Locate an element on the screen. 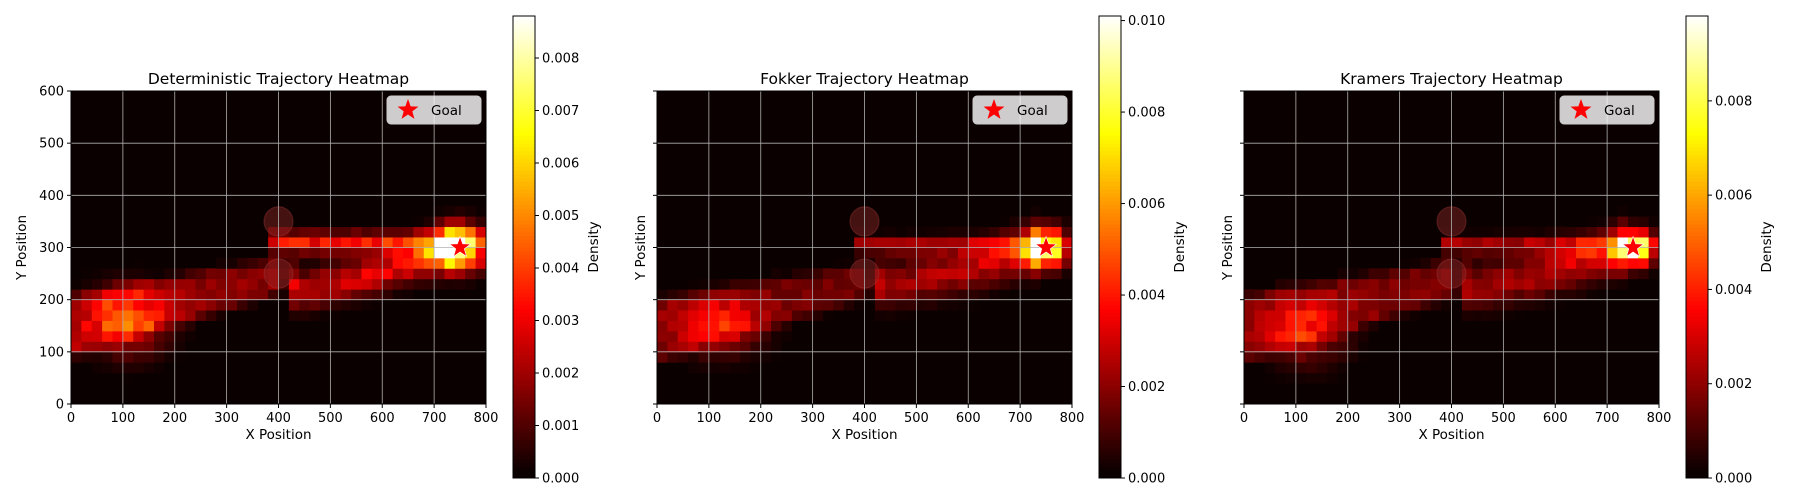  y-tick-label: 400 is located at coordinates (51, 196).